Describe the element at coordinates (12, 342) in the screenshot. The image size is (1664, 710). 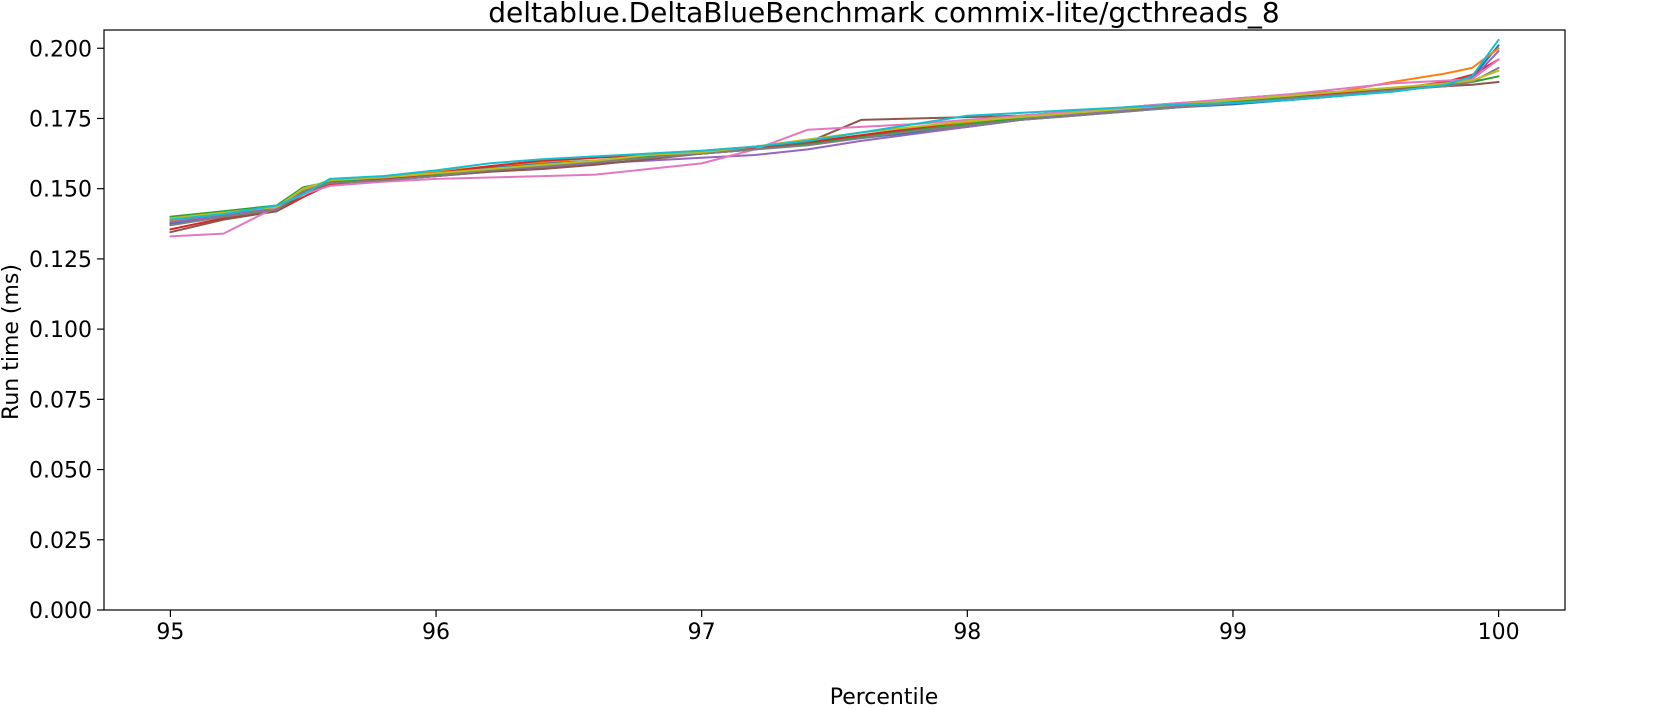
I see `y-axis-label: Run time (ms)` at that location.